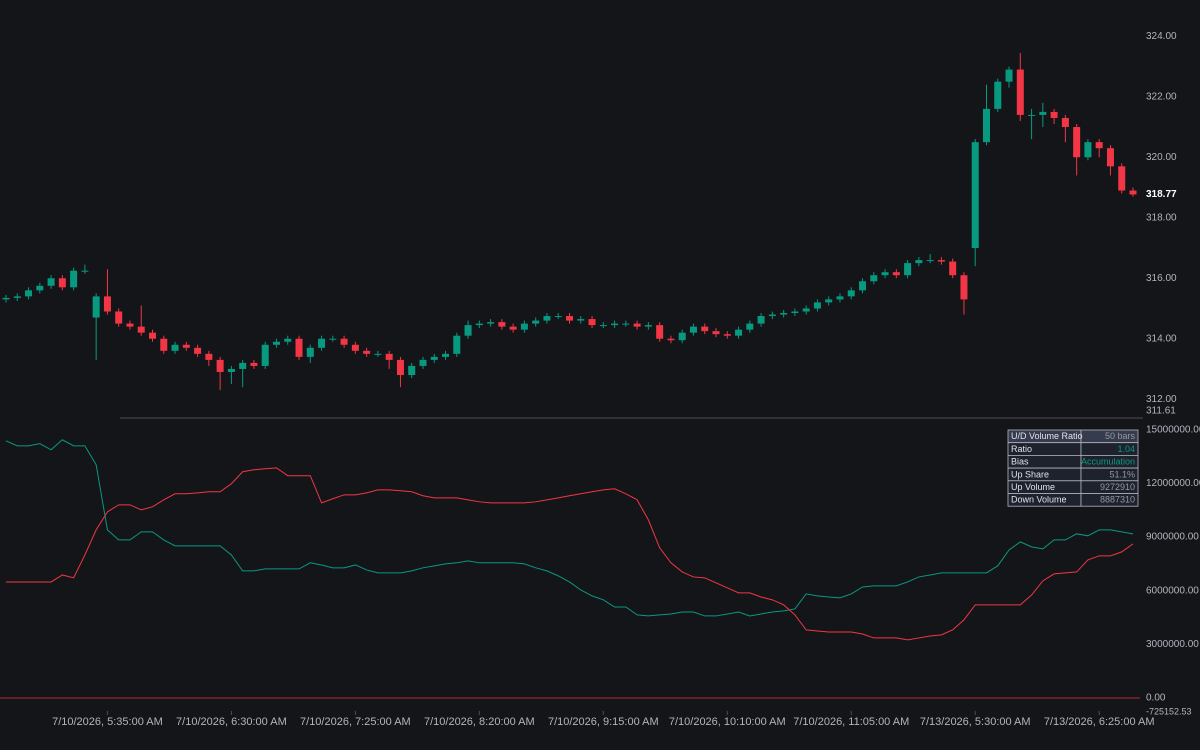 The image size is (1200, 750). What do you see at coordinates (1172, 537) in the screenshot?
I see `y-tick-label: 9000000.00` at bounding box center [1172, 537].